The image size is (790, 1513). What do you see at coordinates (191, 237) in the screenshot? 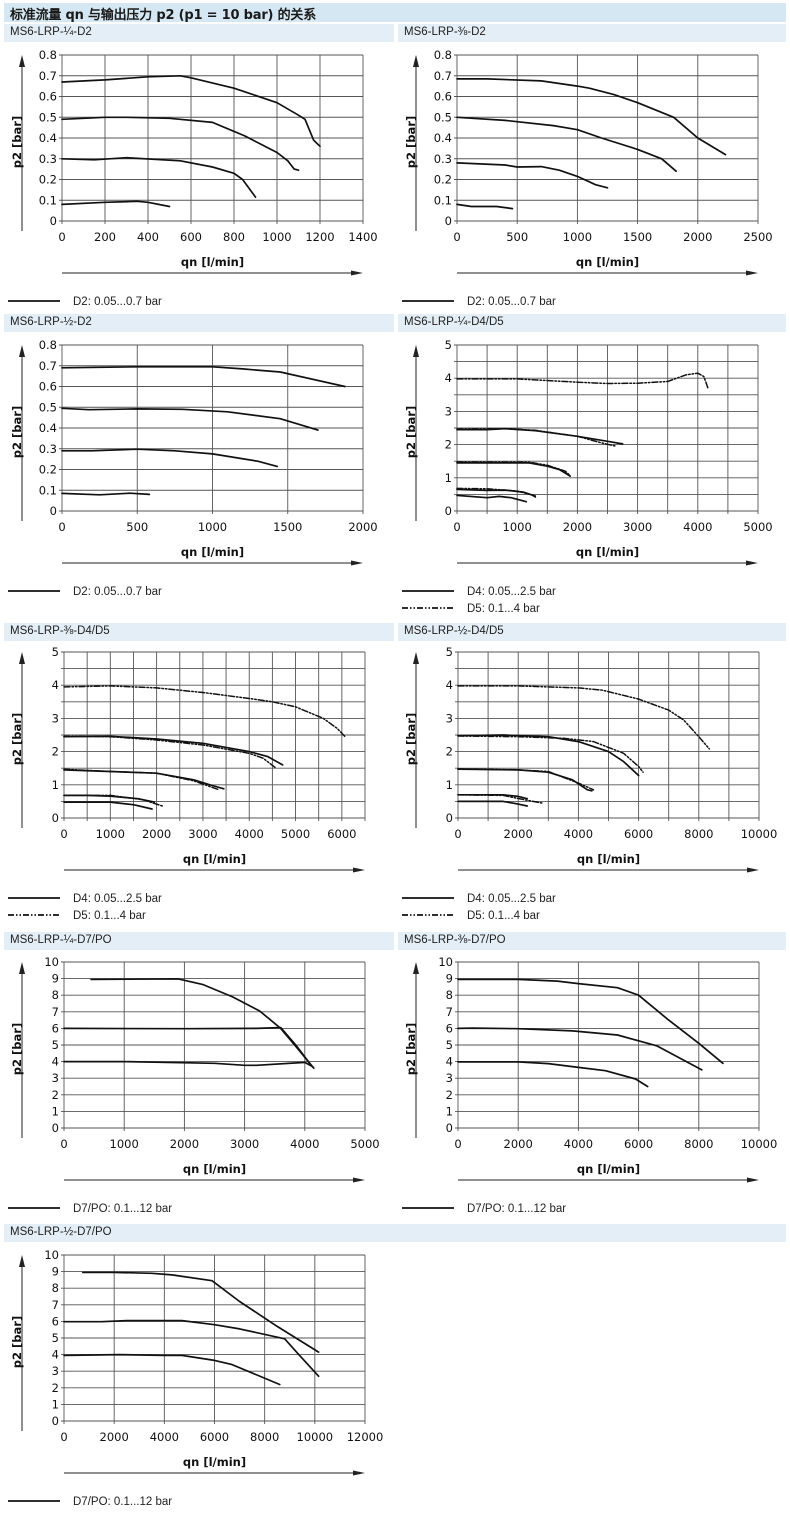
I see `x-tick-label: 600` at bounding box center [191, 237].